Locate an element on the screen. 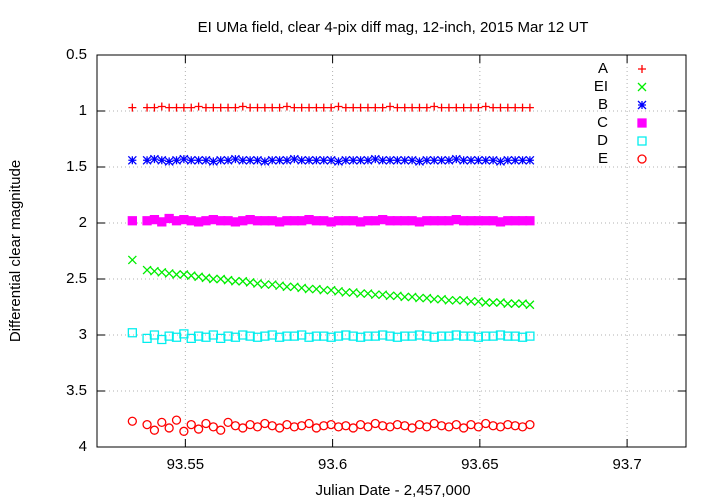 This screenshot has width=720, height=504. legend-marker is located at coordinates (642, 159).